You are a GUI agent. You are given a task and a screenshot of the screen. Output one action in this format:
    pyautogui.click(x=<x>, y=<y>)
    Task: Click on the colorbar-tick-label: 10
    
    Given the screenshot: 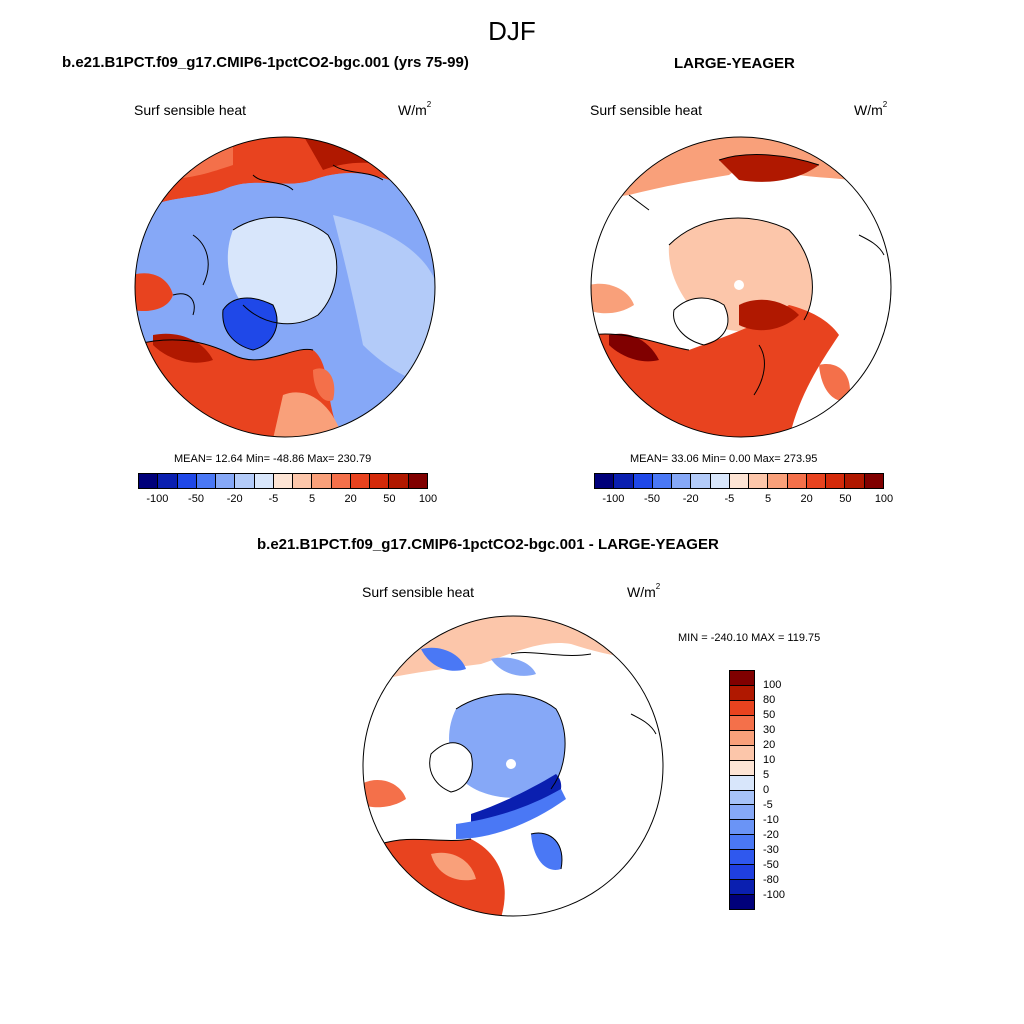 What is the action you would take?
    pyautogui.click(x=769, y=760)
    